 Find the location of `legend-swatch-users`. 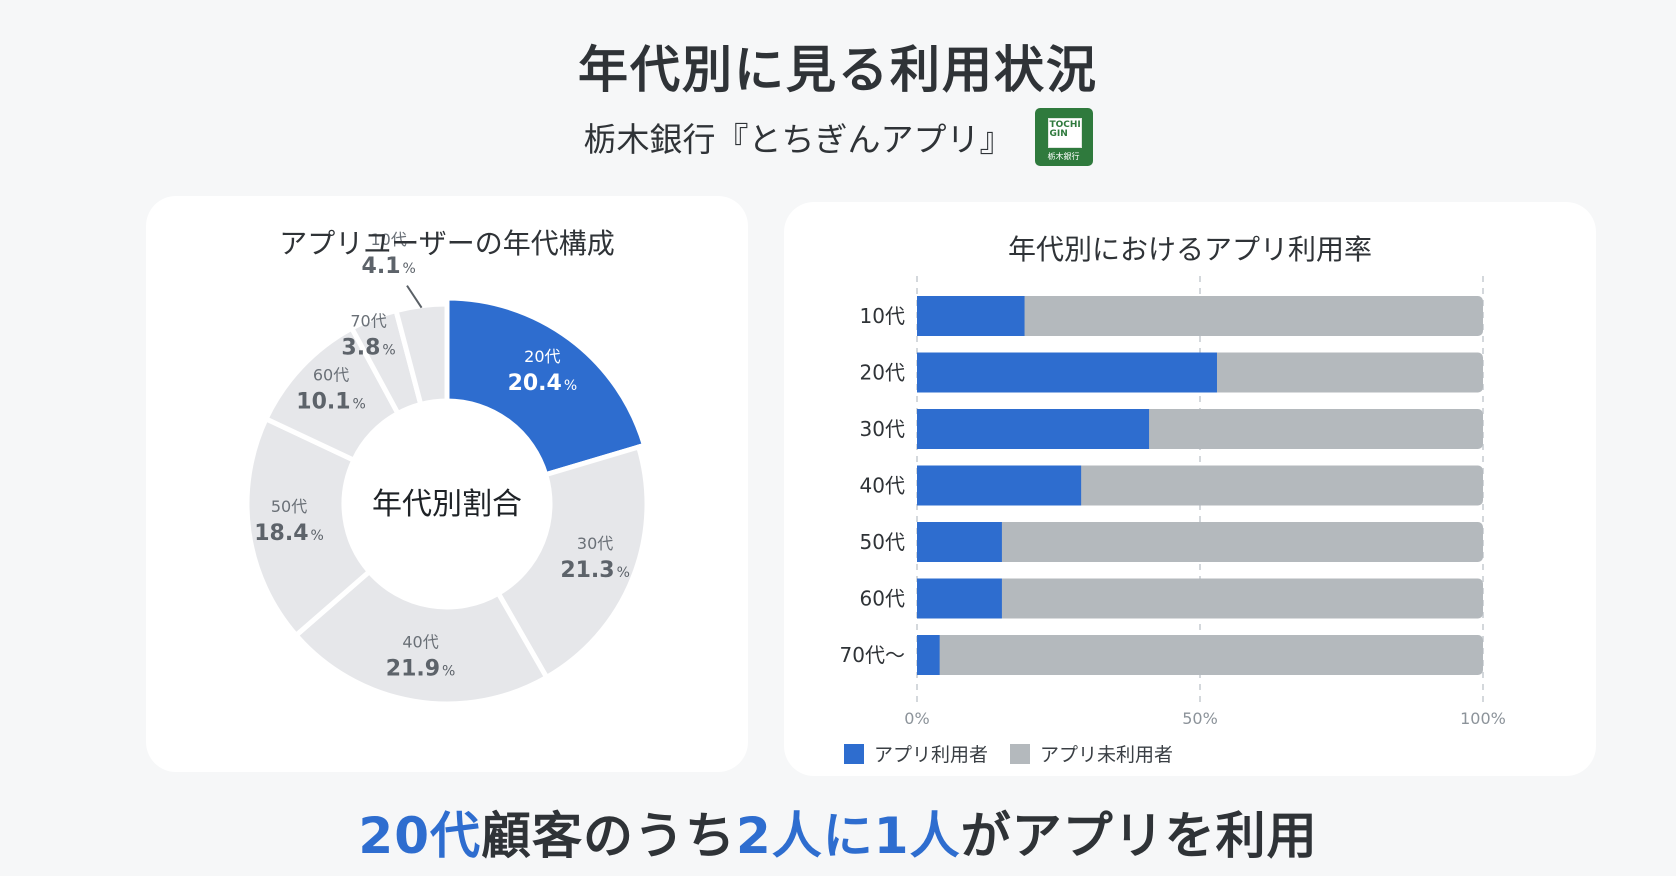

legend-swatch-users is located at coordinates (854, 753).